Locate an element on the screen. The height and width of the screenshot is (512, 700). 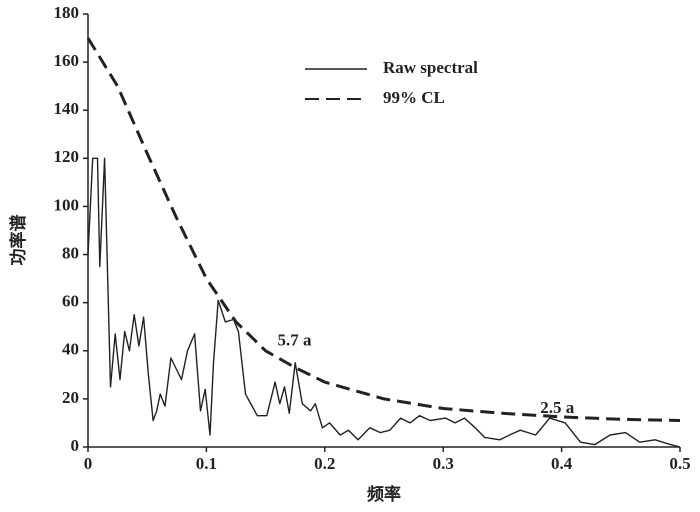
y-tick-label: 180 is located at coordinates (67, 12).